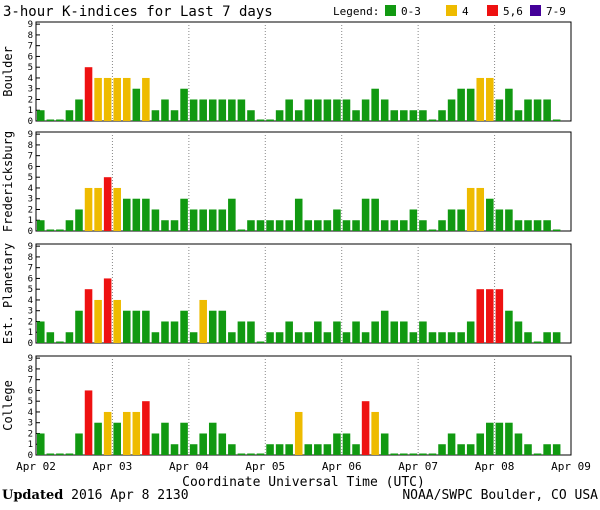 This screenshot has height=510, width=600. What do you see at coordinates (30, 424) in the screenshot?
I see `y-tick-label: 3` at bounding box center [30, 424].